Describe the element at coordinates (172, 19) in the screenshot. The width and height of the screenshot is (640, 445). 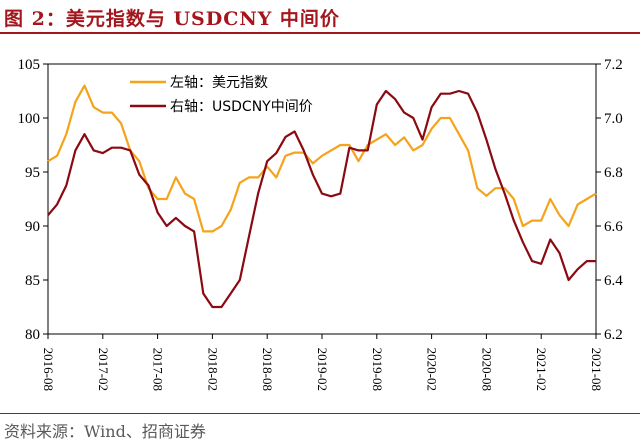
I see `figure-title: 图 2：美元指数与 USDCNY 中间价` at that location.